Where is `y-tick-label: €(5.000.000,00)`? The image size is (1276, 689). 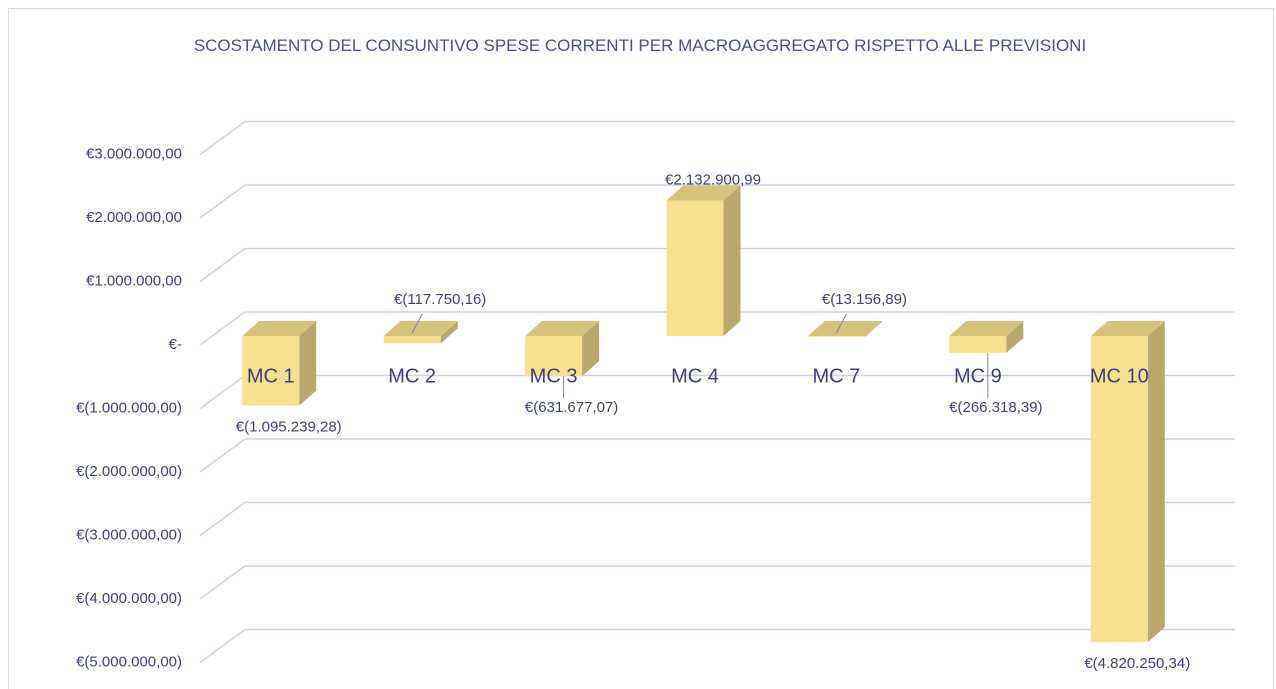 y-tick-label: €(5.000.000,00) is located at coordinates (129, 661).